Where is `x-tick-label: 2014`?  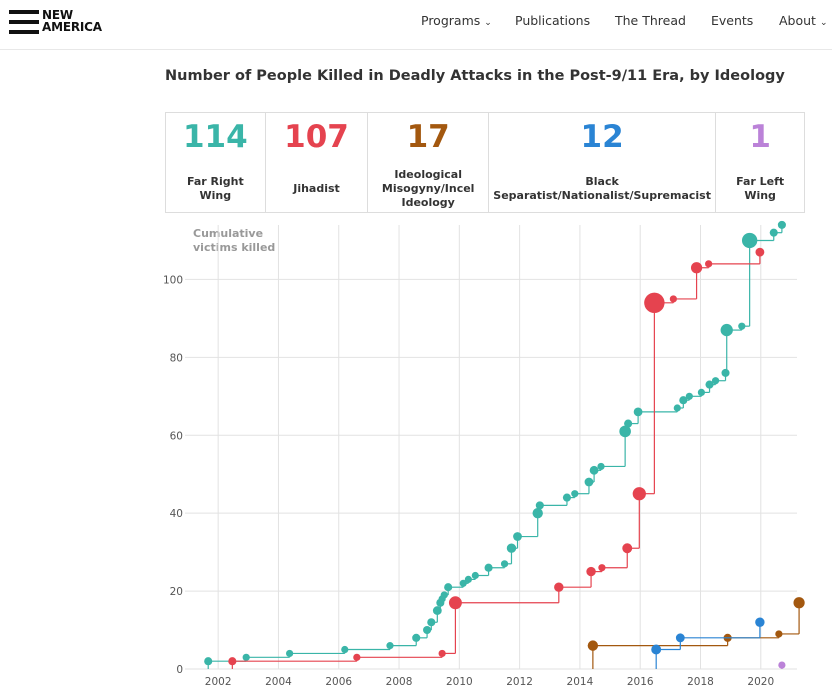
x-tick-label: 2014 is located at coordinates (580, 682).